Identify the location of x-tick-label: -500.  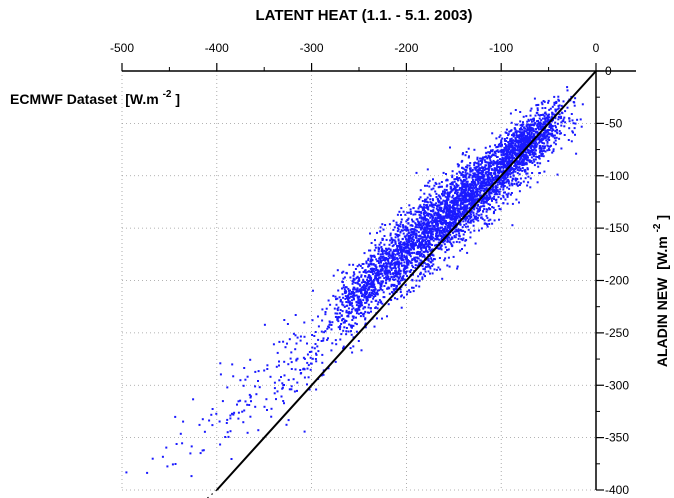
(122, 48).